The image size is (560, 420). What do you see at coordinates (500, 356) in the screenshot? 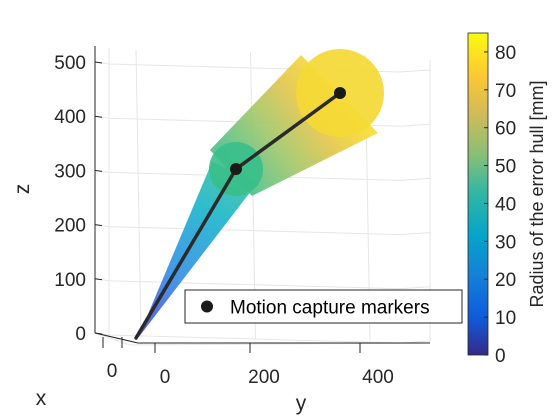
I see `colorbar-tick-label: 0` at bounding box center [500, 356].